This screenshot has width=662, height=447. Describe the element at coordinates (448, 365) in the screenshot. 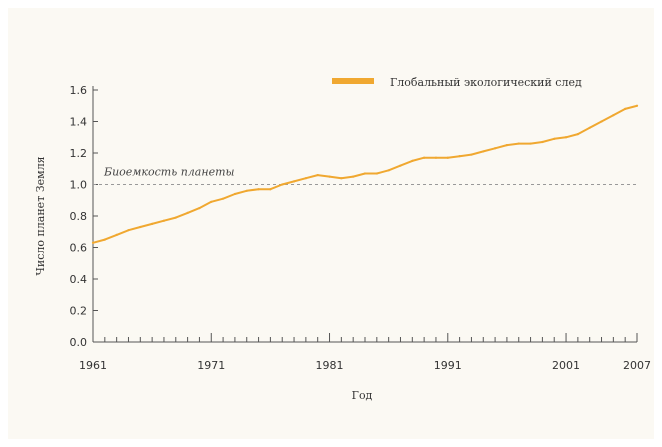

I see `x-tick-label: 1991` at that location.